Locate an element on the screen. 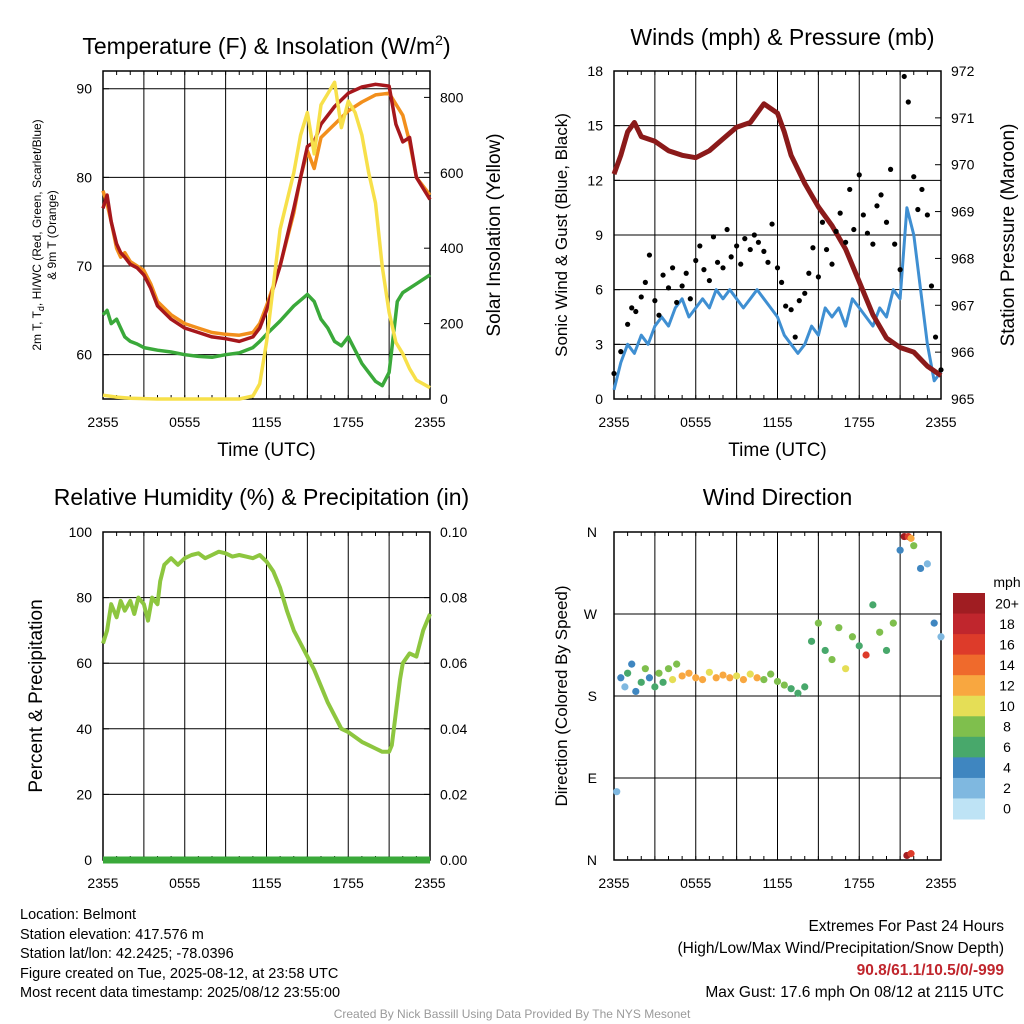 The width and height of the screenshot is (1024, 1024). elevation-text: Station elevation: 417.576 m is located at coordinates (112, 934).